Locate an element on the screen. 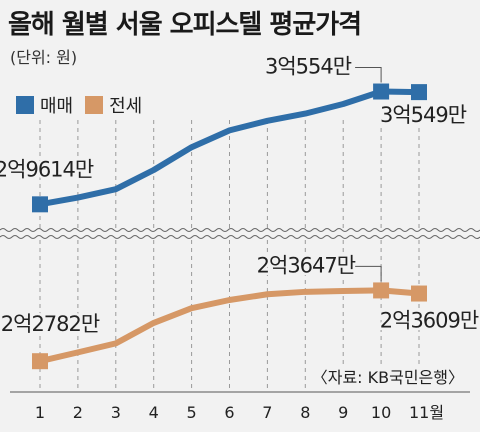 The image size is (480, 432). x-tick-label: 9 is located at coordinates (343, 412).